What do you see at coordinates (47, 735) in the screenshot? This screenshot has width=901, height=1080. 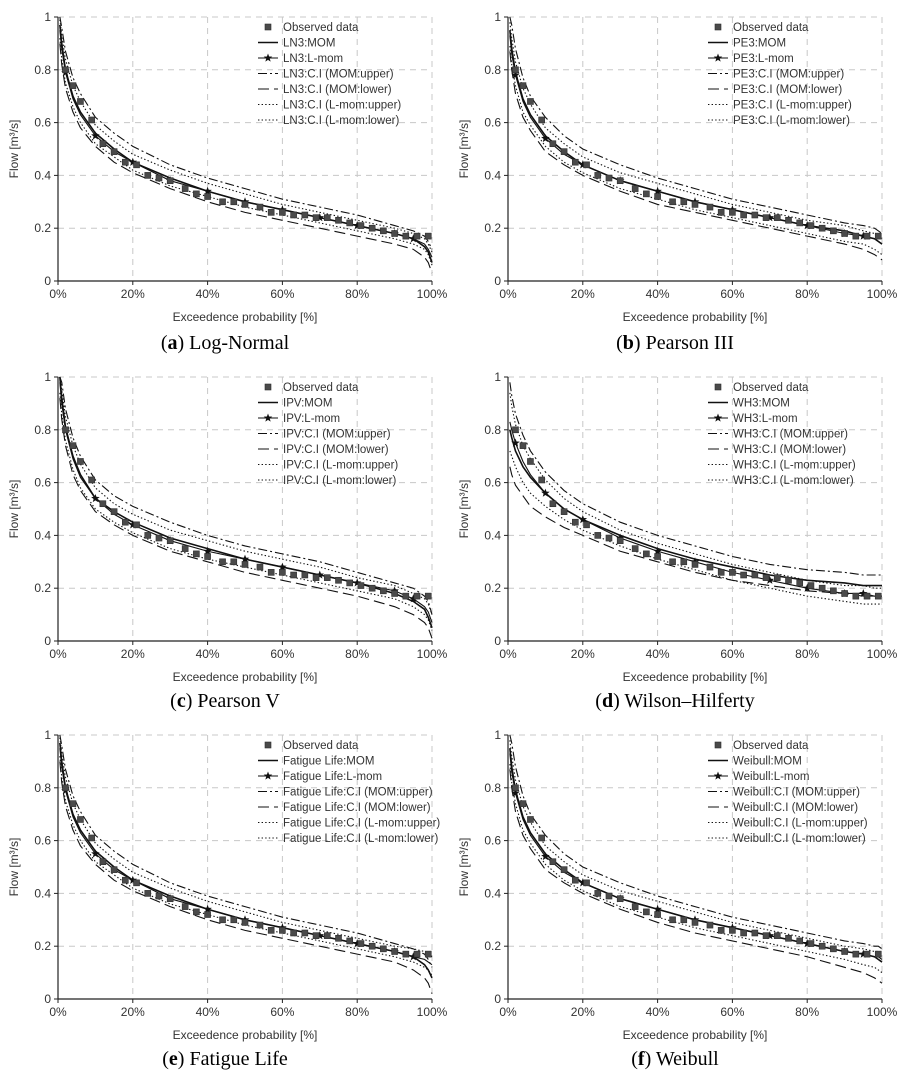 I see `y-tick-label: 1` at bounding box center [47, 735].